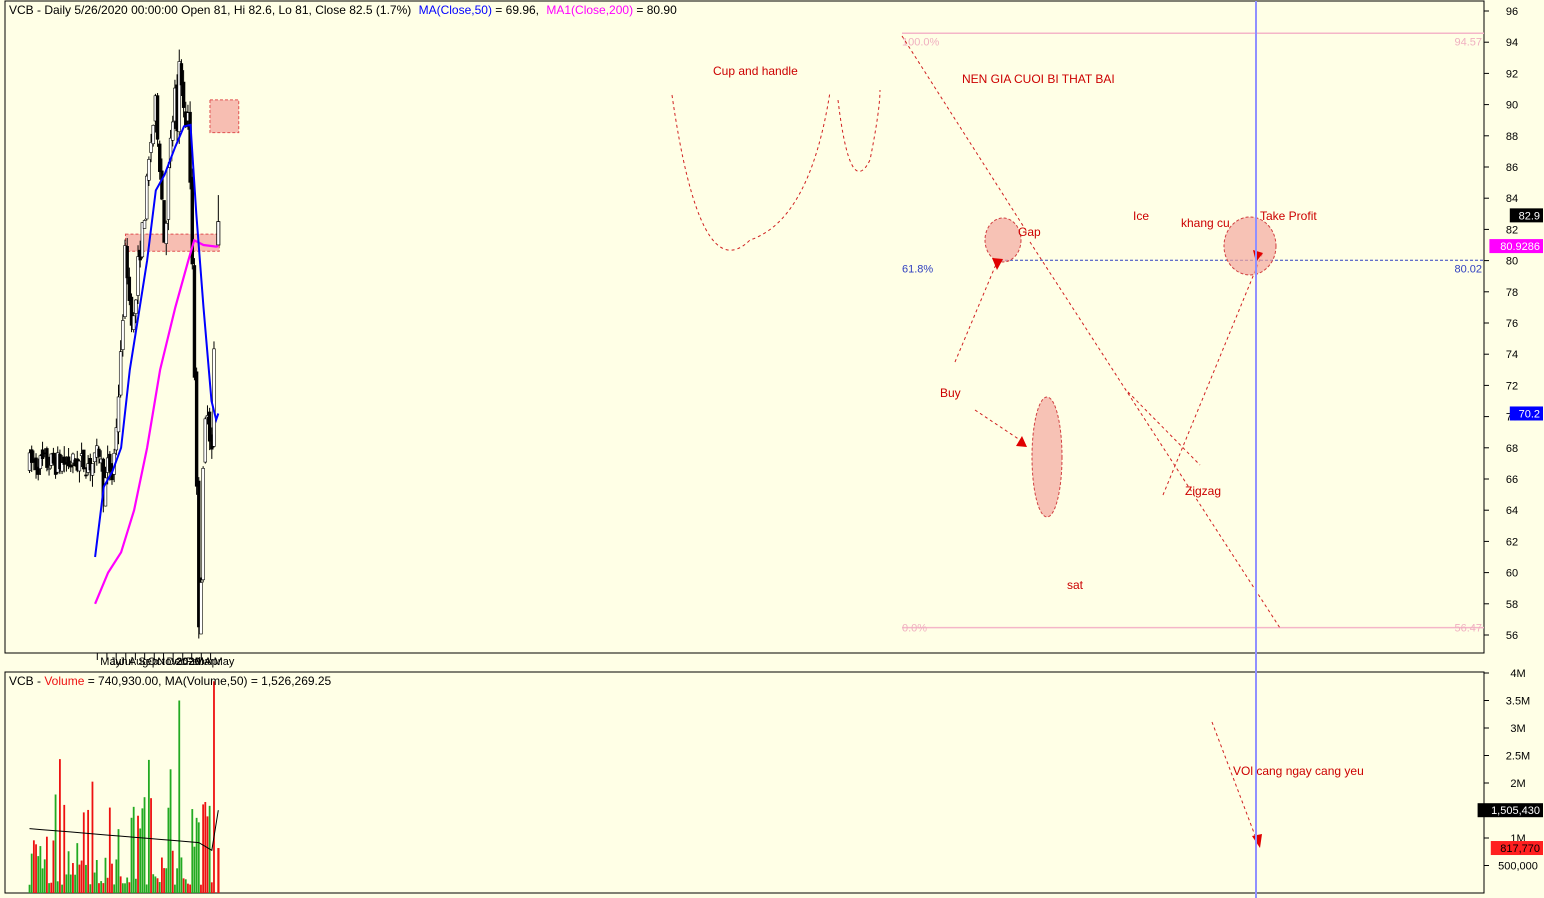 This screenshot has width=1544, height=898. Describe the element at coordinates (1518, 757) in the screenshot. I see `volume-tick-label: 2.5M` at that location.